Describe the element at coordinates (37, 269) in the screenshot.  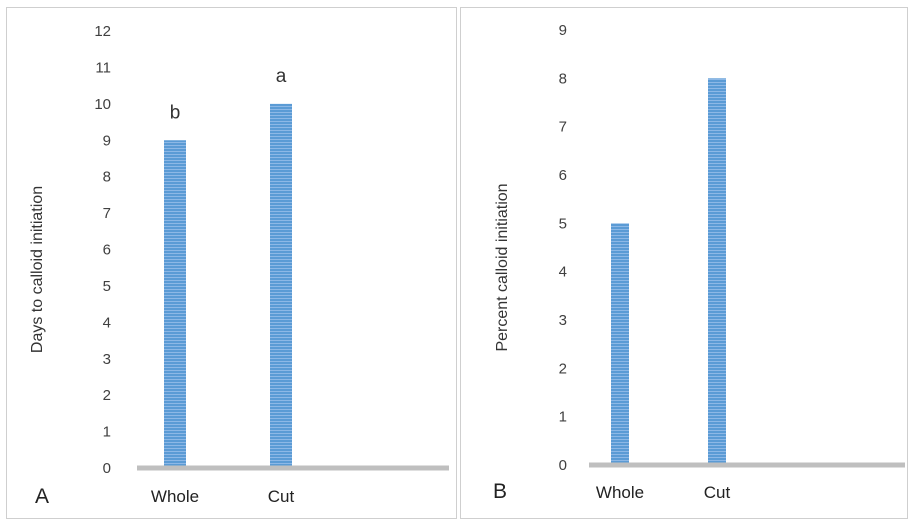
I see `y-axis-title: Days to calloid initiation` at that location.